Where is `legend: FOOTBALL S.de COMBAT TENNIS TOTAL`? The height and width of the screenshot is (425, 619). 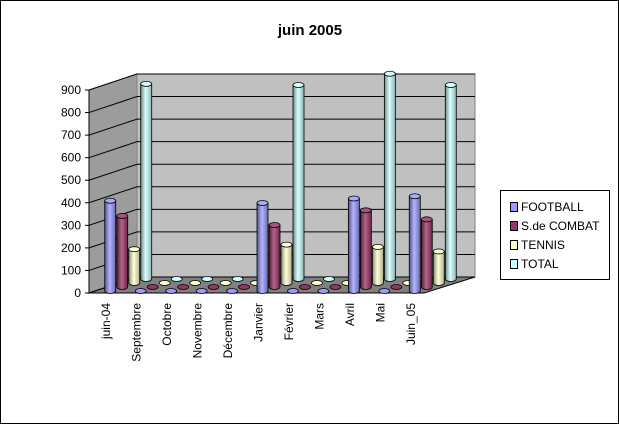
legend: FOOTBALL S.de COMBAT TENNIS TOTAL is located at coordinates (555, 235).